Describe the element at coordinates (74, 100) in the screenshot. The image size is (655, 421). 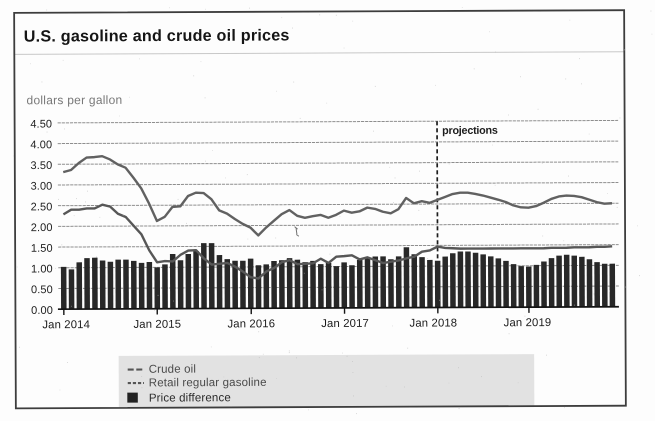
I see `svg-text: dollars per gallon` at that location.